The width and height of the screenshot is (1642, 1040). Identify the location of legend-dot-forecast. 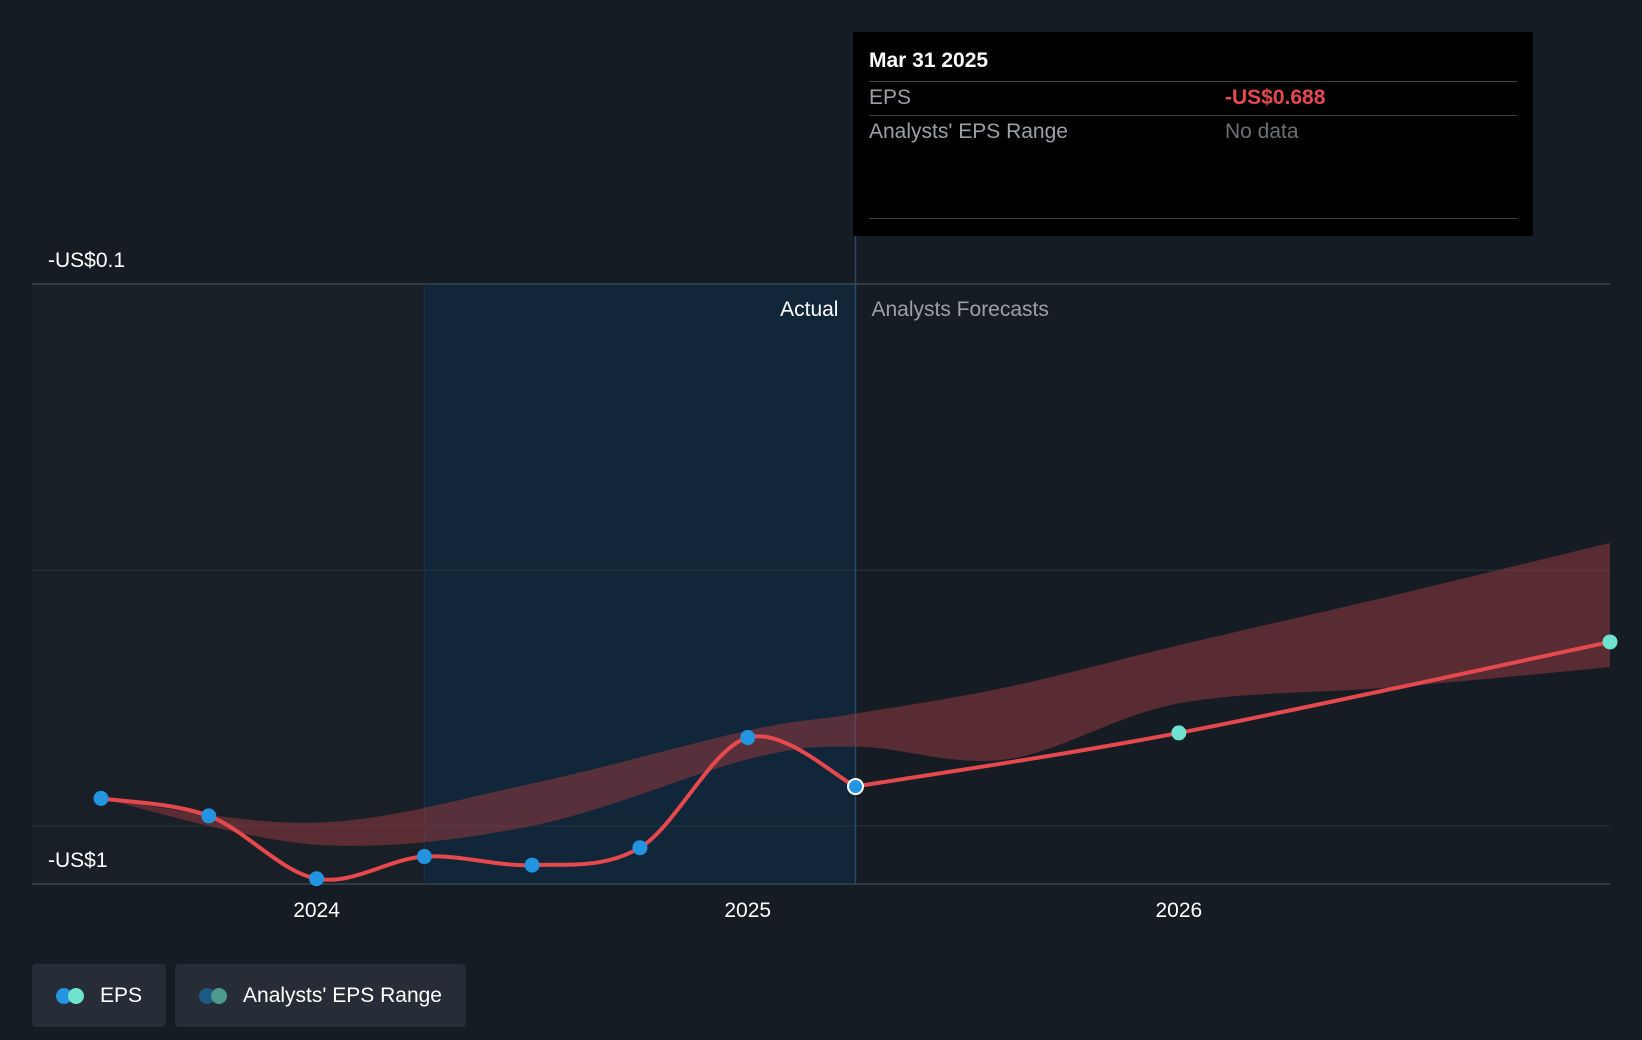
(76, 995).